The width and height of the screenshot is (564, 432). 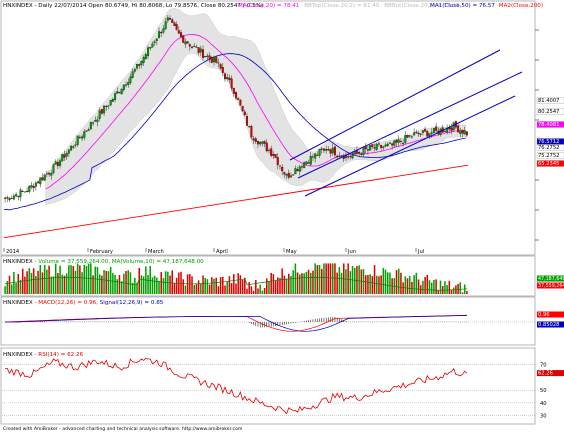 I want to click on rsi-axis-label: 62.26, so click(x=545, y=374).